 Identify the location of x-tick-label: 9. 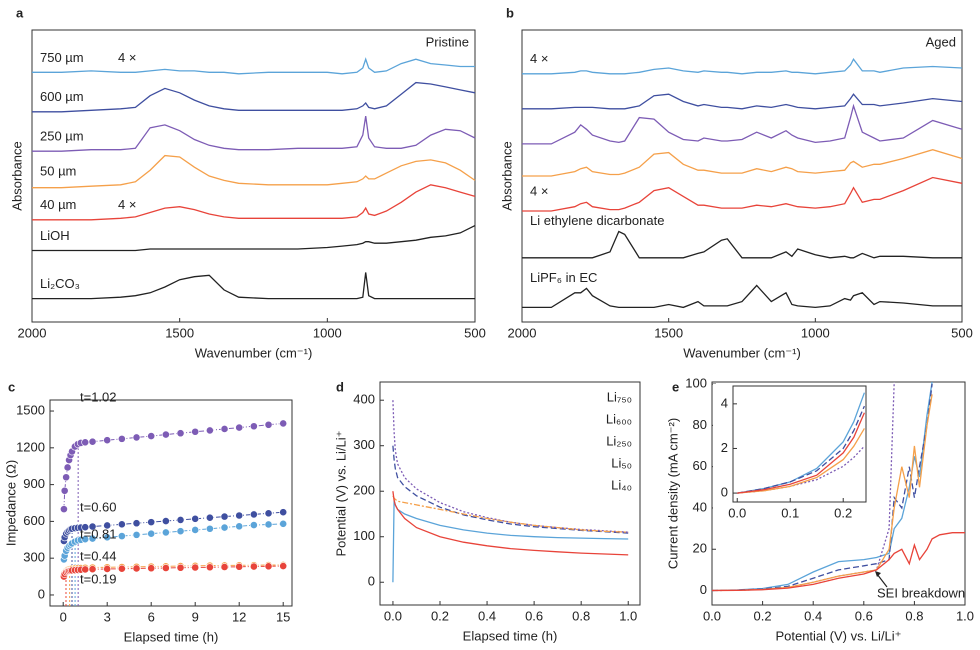
(195, 616).